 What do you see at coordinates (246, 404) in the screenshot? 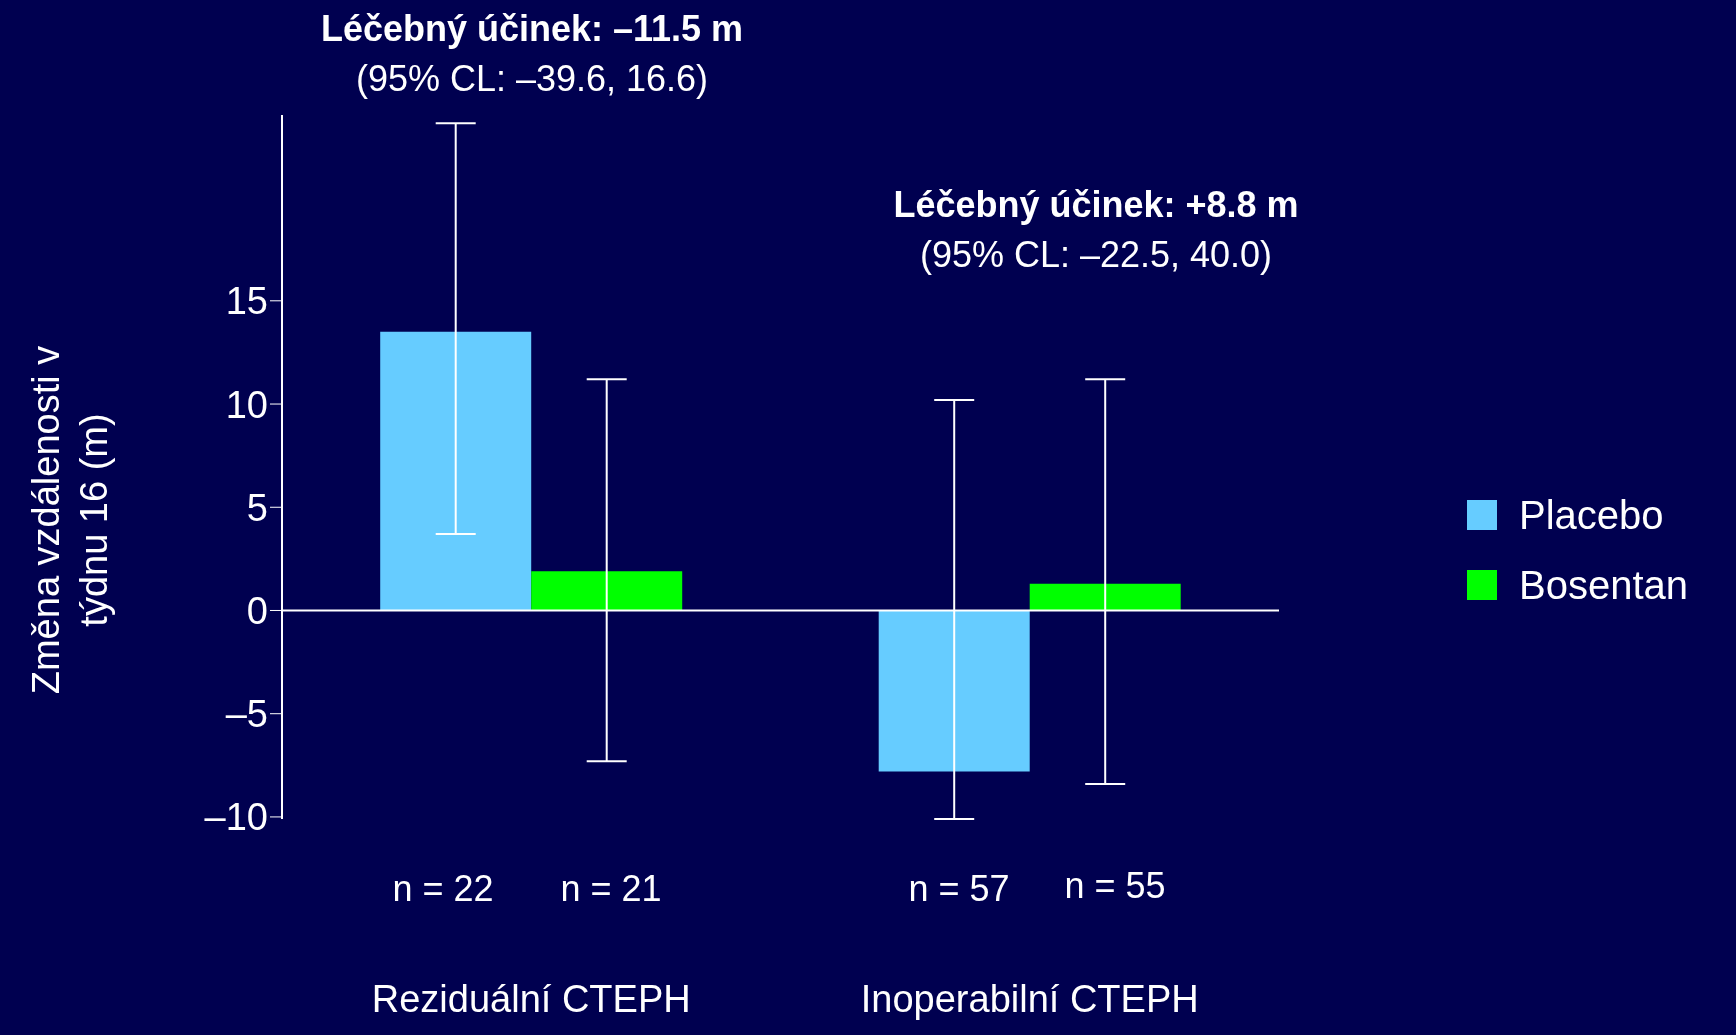
I see `y-tick-label: 10` at bounding box center [246, 404].